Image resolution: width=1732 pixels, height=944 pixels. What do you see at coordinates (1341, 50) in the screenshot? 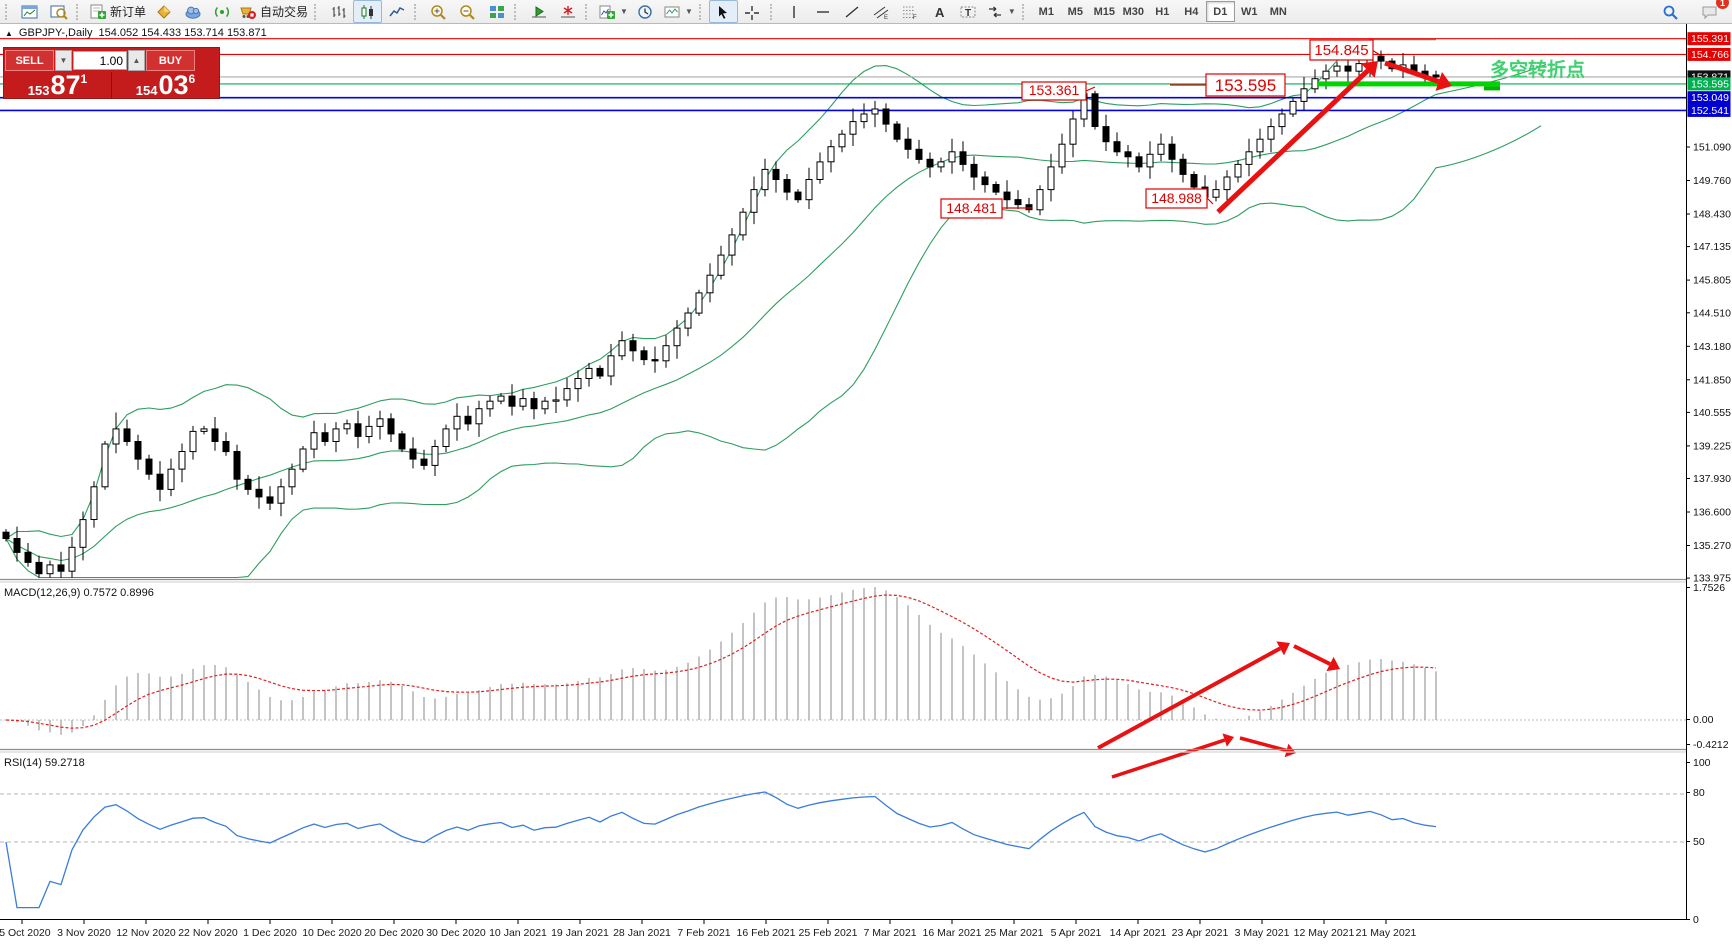
I see `price-annotation: 154.845` at bounding box center [1341, 50].